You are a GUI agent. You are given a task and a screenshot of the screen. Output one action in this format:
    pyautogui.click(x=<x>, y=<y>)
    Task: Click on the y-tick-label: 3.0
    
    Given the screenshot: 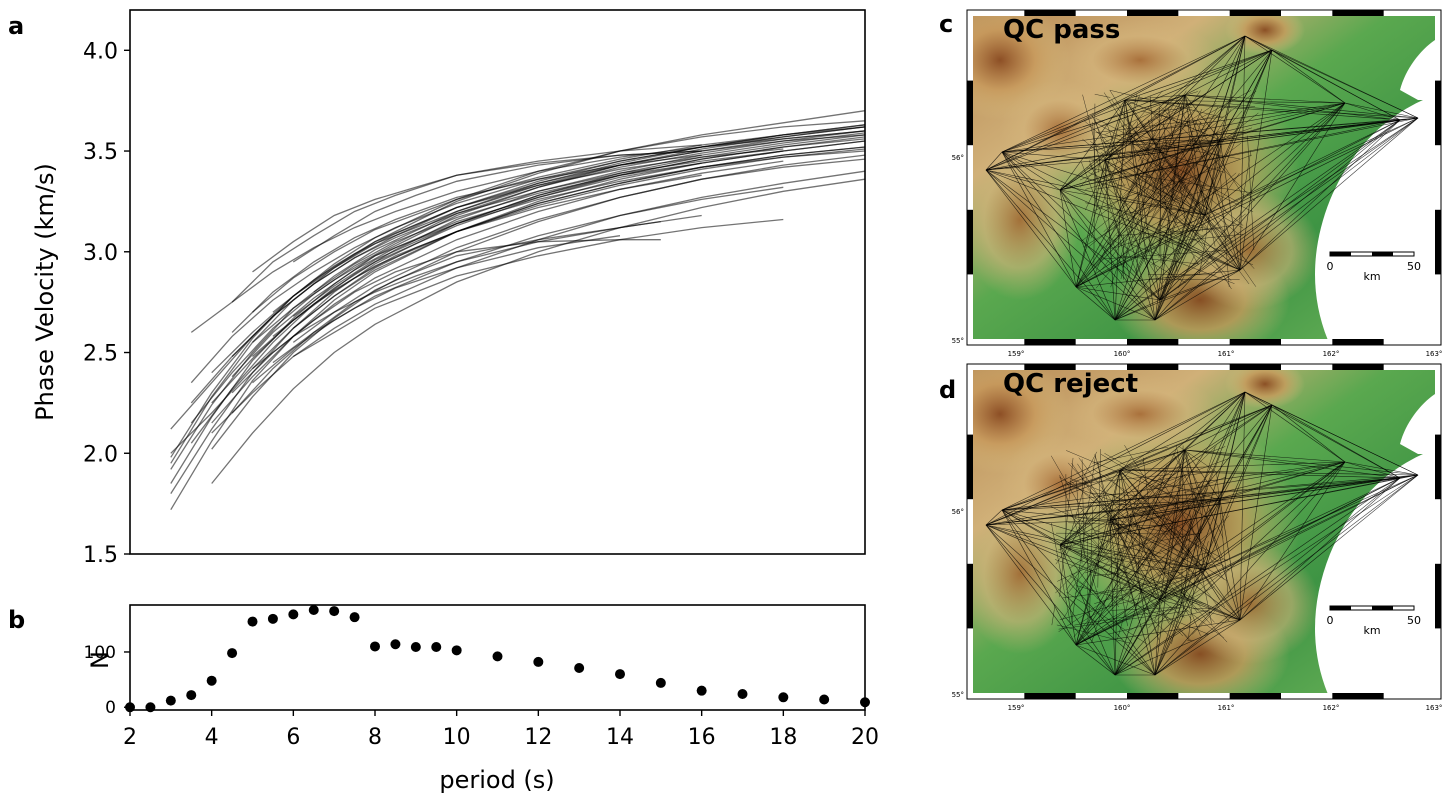 What is the action you would take?
    pyautogui.click(x=100, y=253)
    